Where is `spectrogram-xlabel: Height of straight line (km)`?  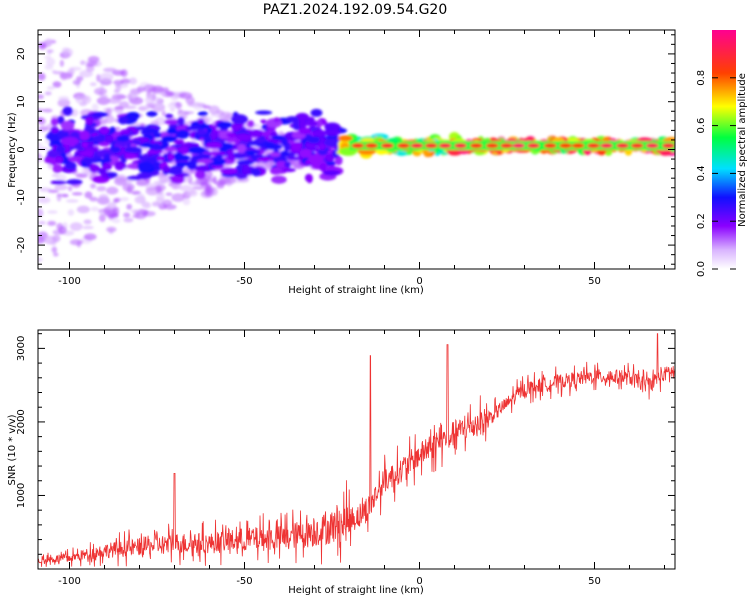
spectrogram-xlabel: Height of straight line (km) is located at coordinates (356, 290).